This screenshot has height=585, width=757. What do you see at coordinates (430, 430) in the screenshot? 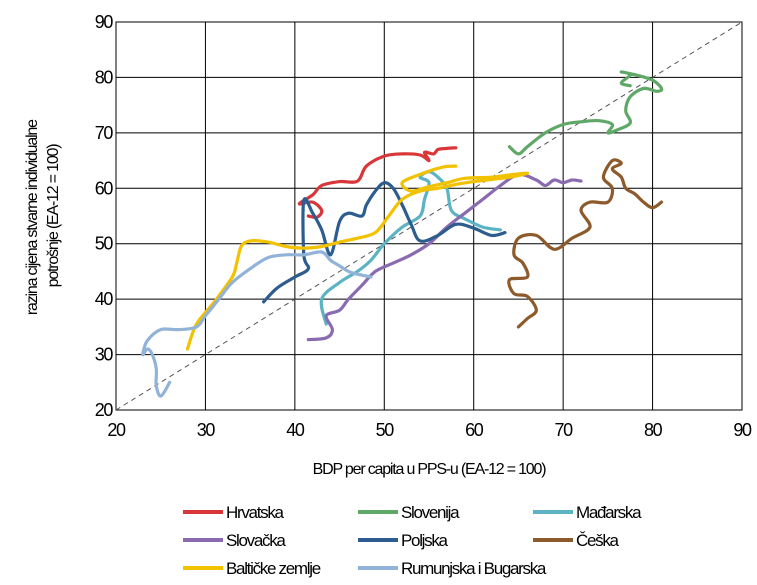
I see `x-axis-ticks: 20 30 40 50 60 70 80 90` at bounding box center [430, 430].